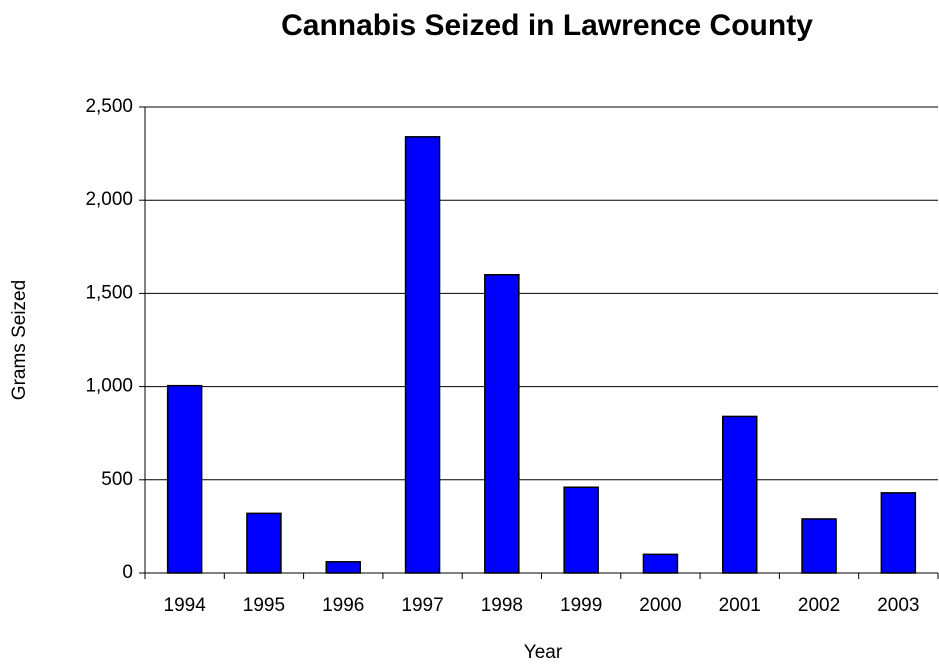 Image resolution: width=939 pixels, height=666 pixels. What do you see at coordinates (19, 340) in the screenshot?
I see `y-axis-label: Grams Seized` at bounding box center [19, 340].